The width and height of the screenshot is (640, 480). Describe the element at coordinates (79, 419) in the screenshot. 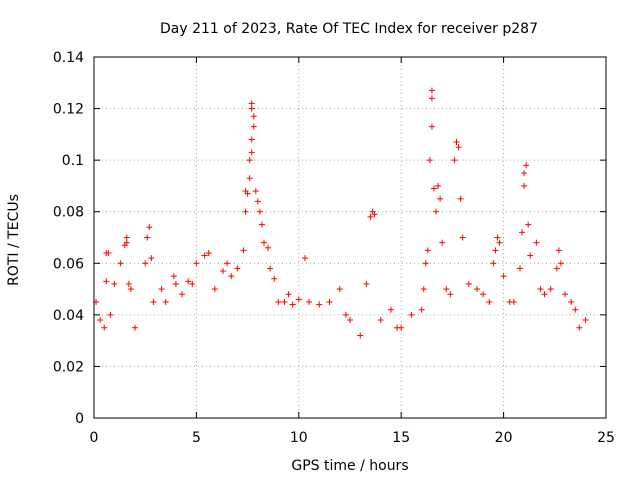

I see `y-tick-label: 0` at that location.